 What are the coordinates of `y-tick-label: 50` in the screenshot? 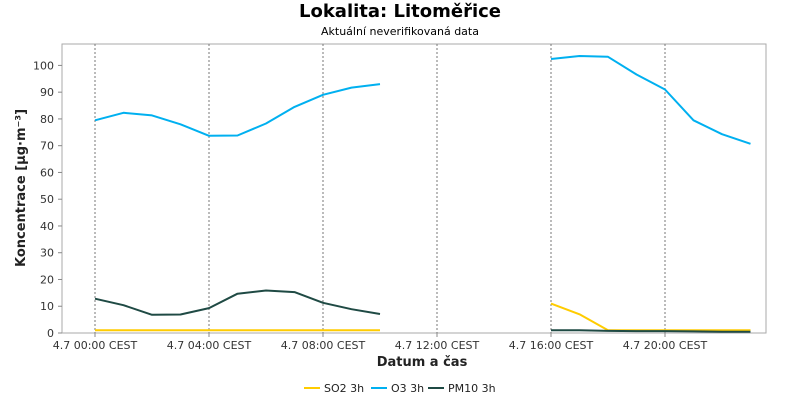 It's located at (47, 199).